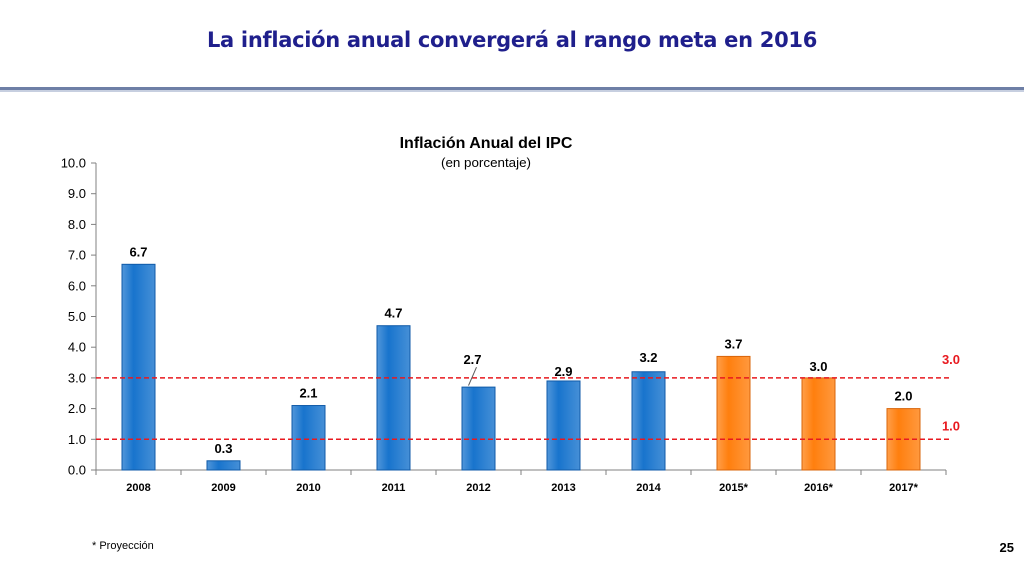 This screenshot has height=576, width=1024. What do you see at coordinates (77, 316) in the screenshot?
I see `y-tick-label: 5.0` at bounding box center [77, 316].